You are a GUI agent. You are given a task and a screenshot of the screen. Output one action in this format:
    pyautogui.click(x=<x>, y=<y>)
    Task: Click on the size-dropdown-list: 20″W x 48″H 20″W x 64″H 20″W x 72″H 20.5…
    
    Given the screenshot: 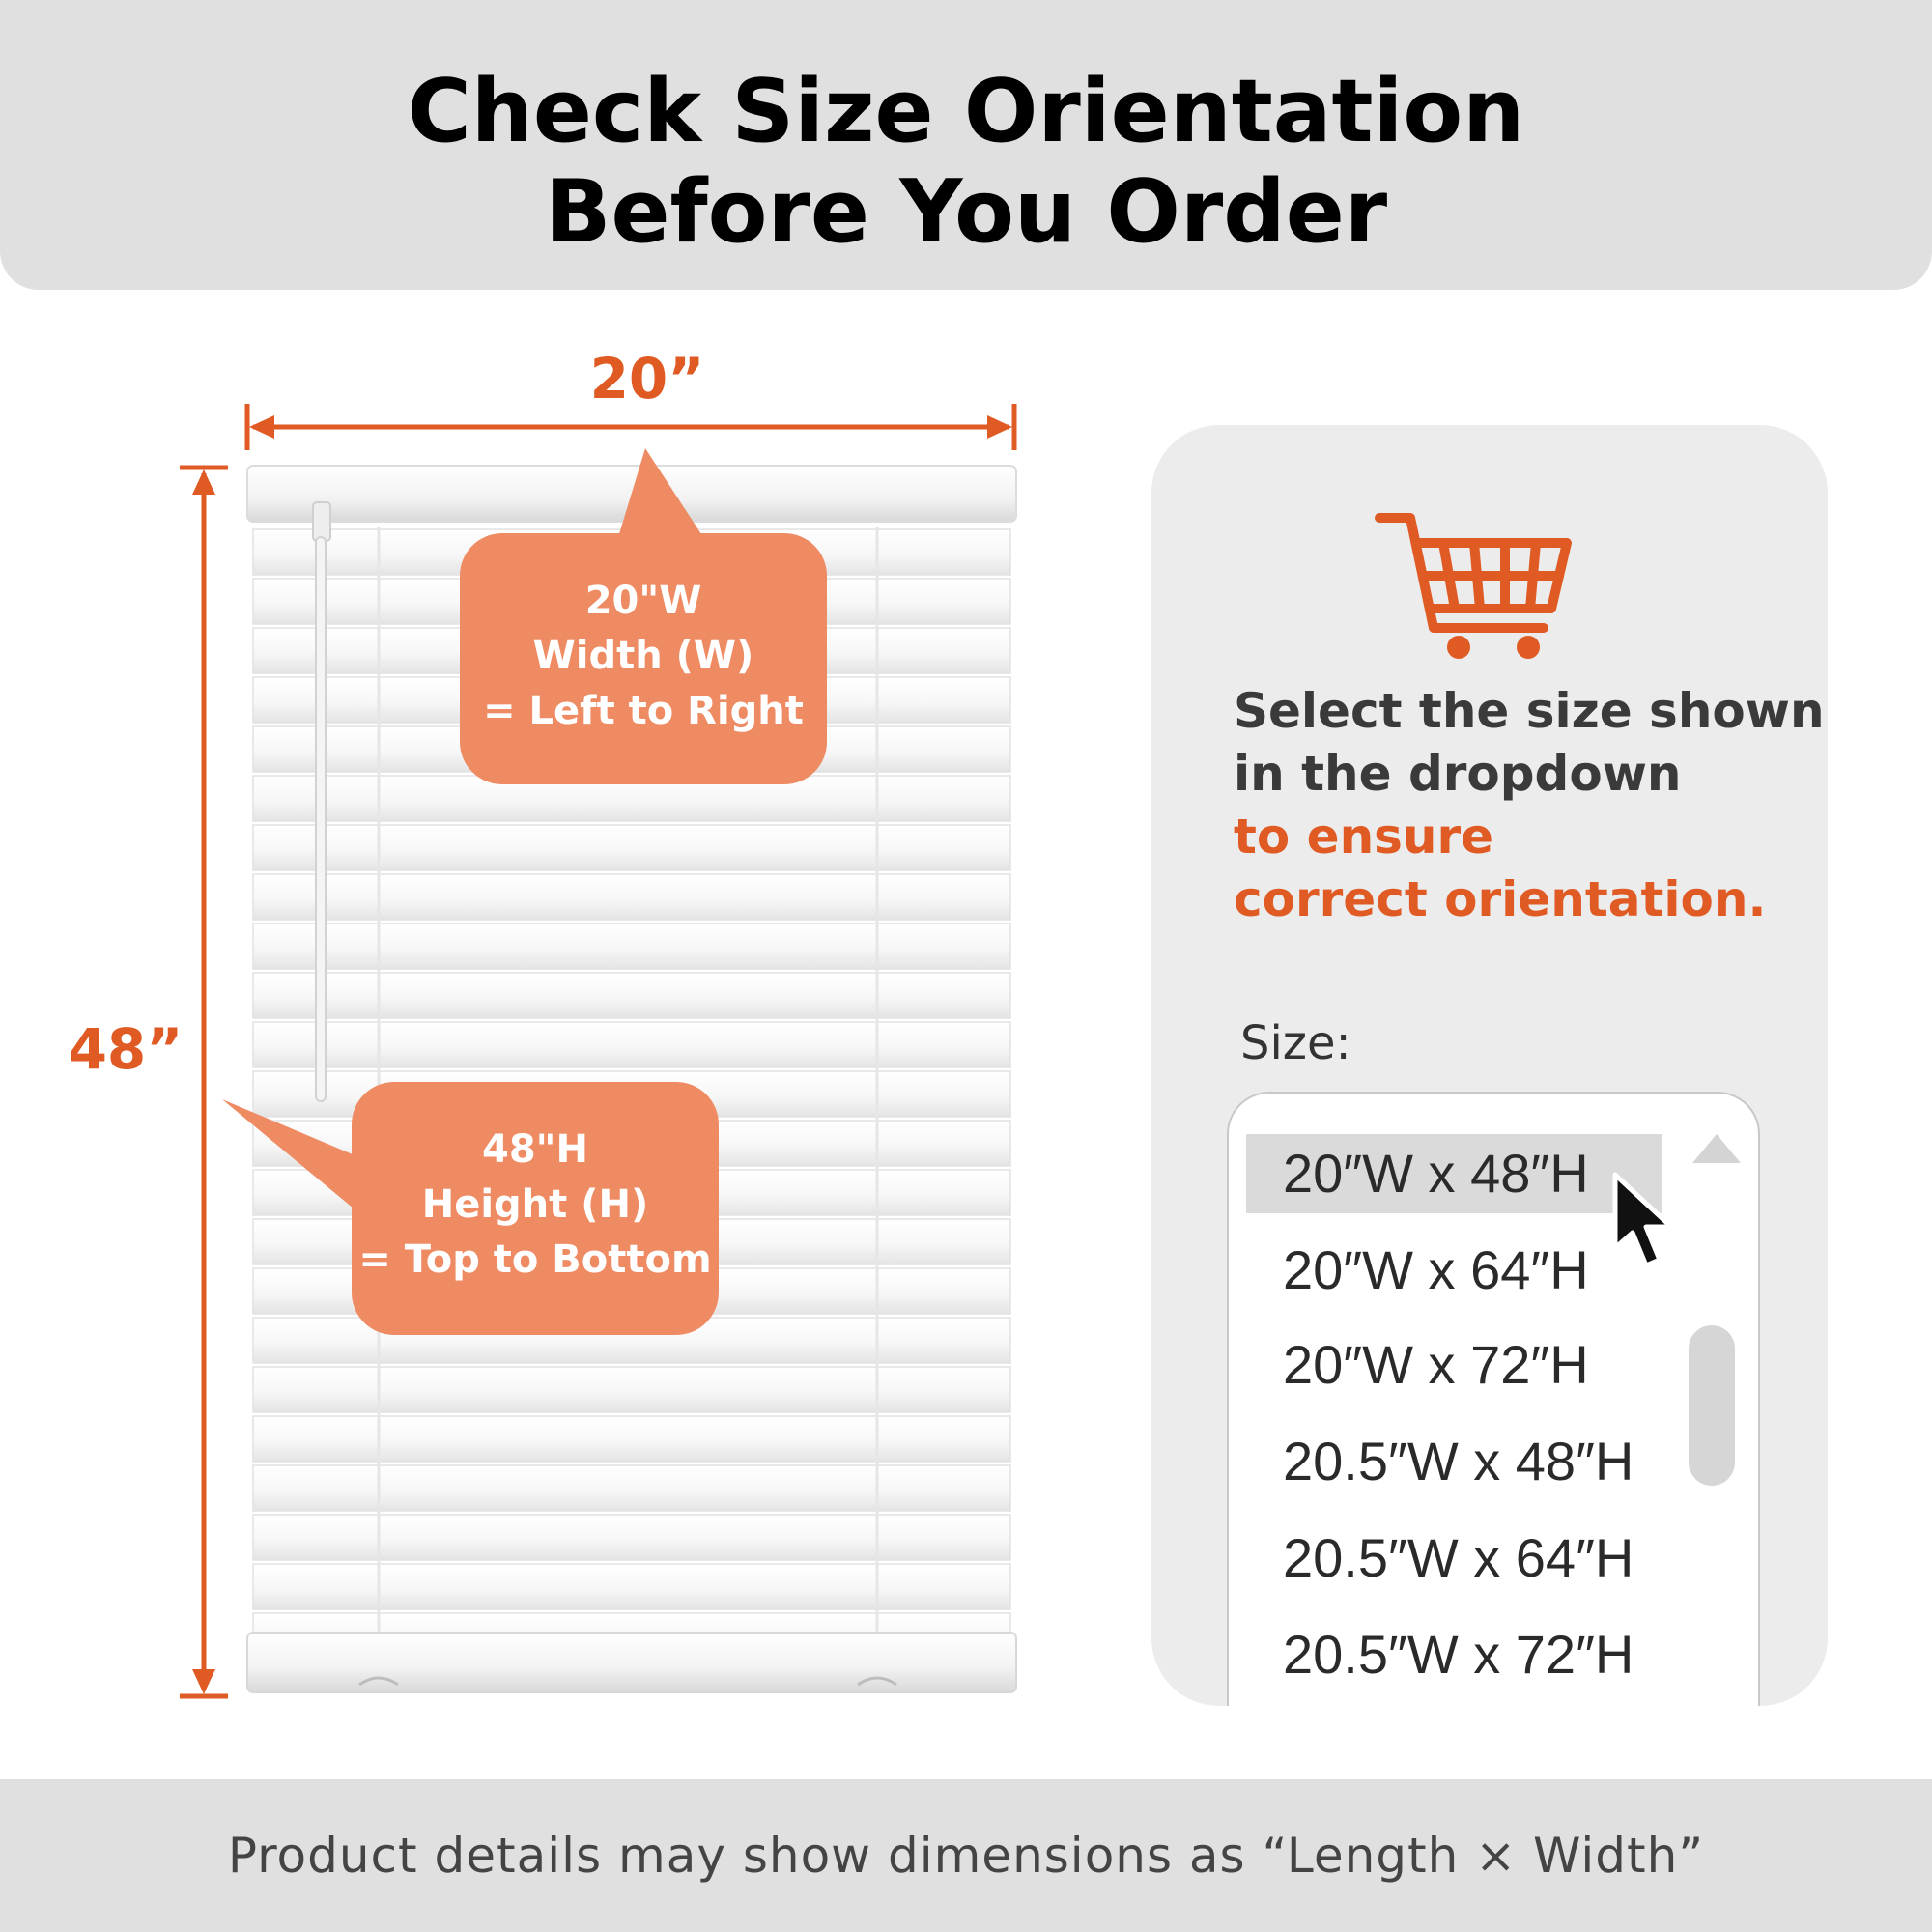 What is the action you would take?
    pyautogui.click(x=1493, y=1399)
    